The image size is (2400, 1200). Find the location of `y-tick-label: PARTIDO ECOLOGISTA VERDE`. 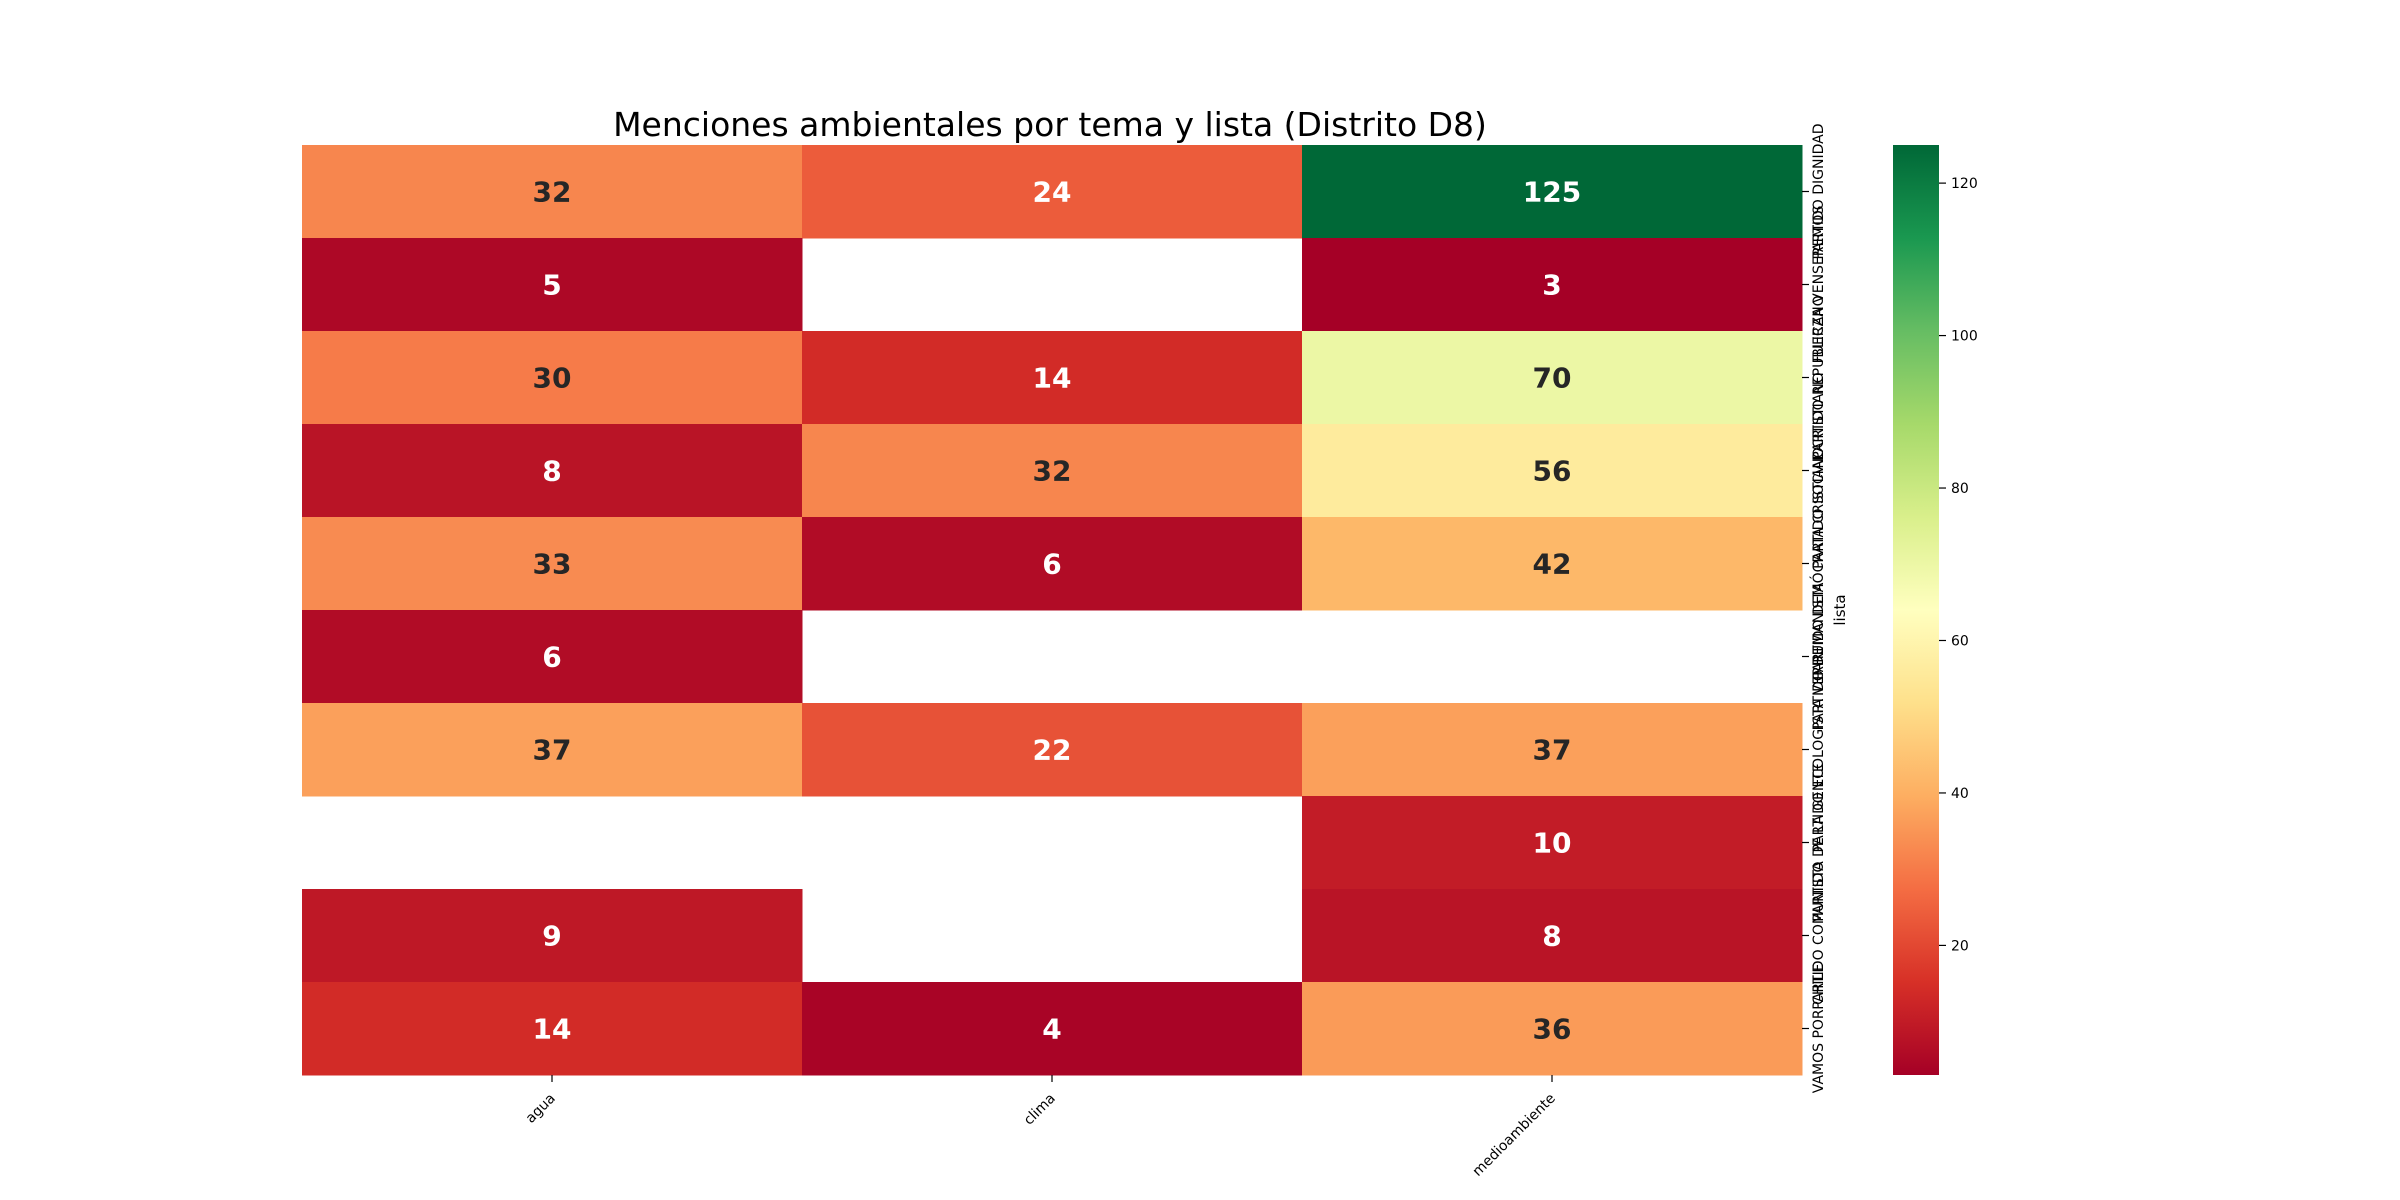

y-tick-label: PARTIDO ECOLOGISTA VERDE is located at coordinates (1819, 750).